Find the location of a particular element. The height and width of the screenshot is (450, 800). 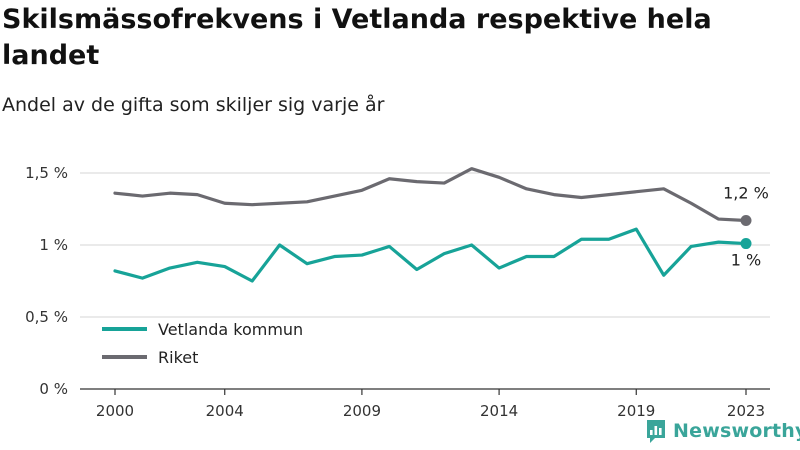

end-label-riket: 1,2 % is located at coordinates (746, 193).